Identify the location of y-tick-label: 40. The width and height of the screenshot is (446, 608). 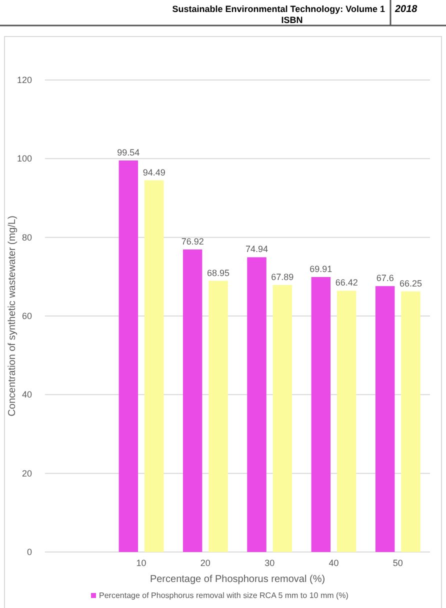
(27, 395).